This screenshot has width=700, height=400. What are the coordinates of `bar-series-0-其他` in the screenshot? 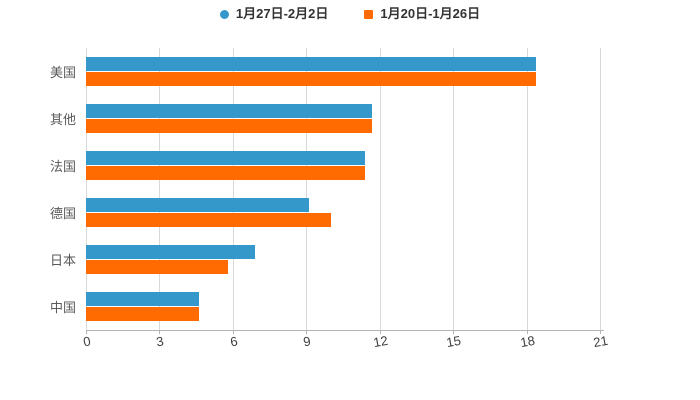 It's located at (229, 111).